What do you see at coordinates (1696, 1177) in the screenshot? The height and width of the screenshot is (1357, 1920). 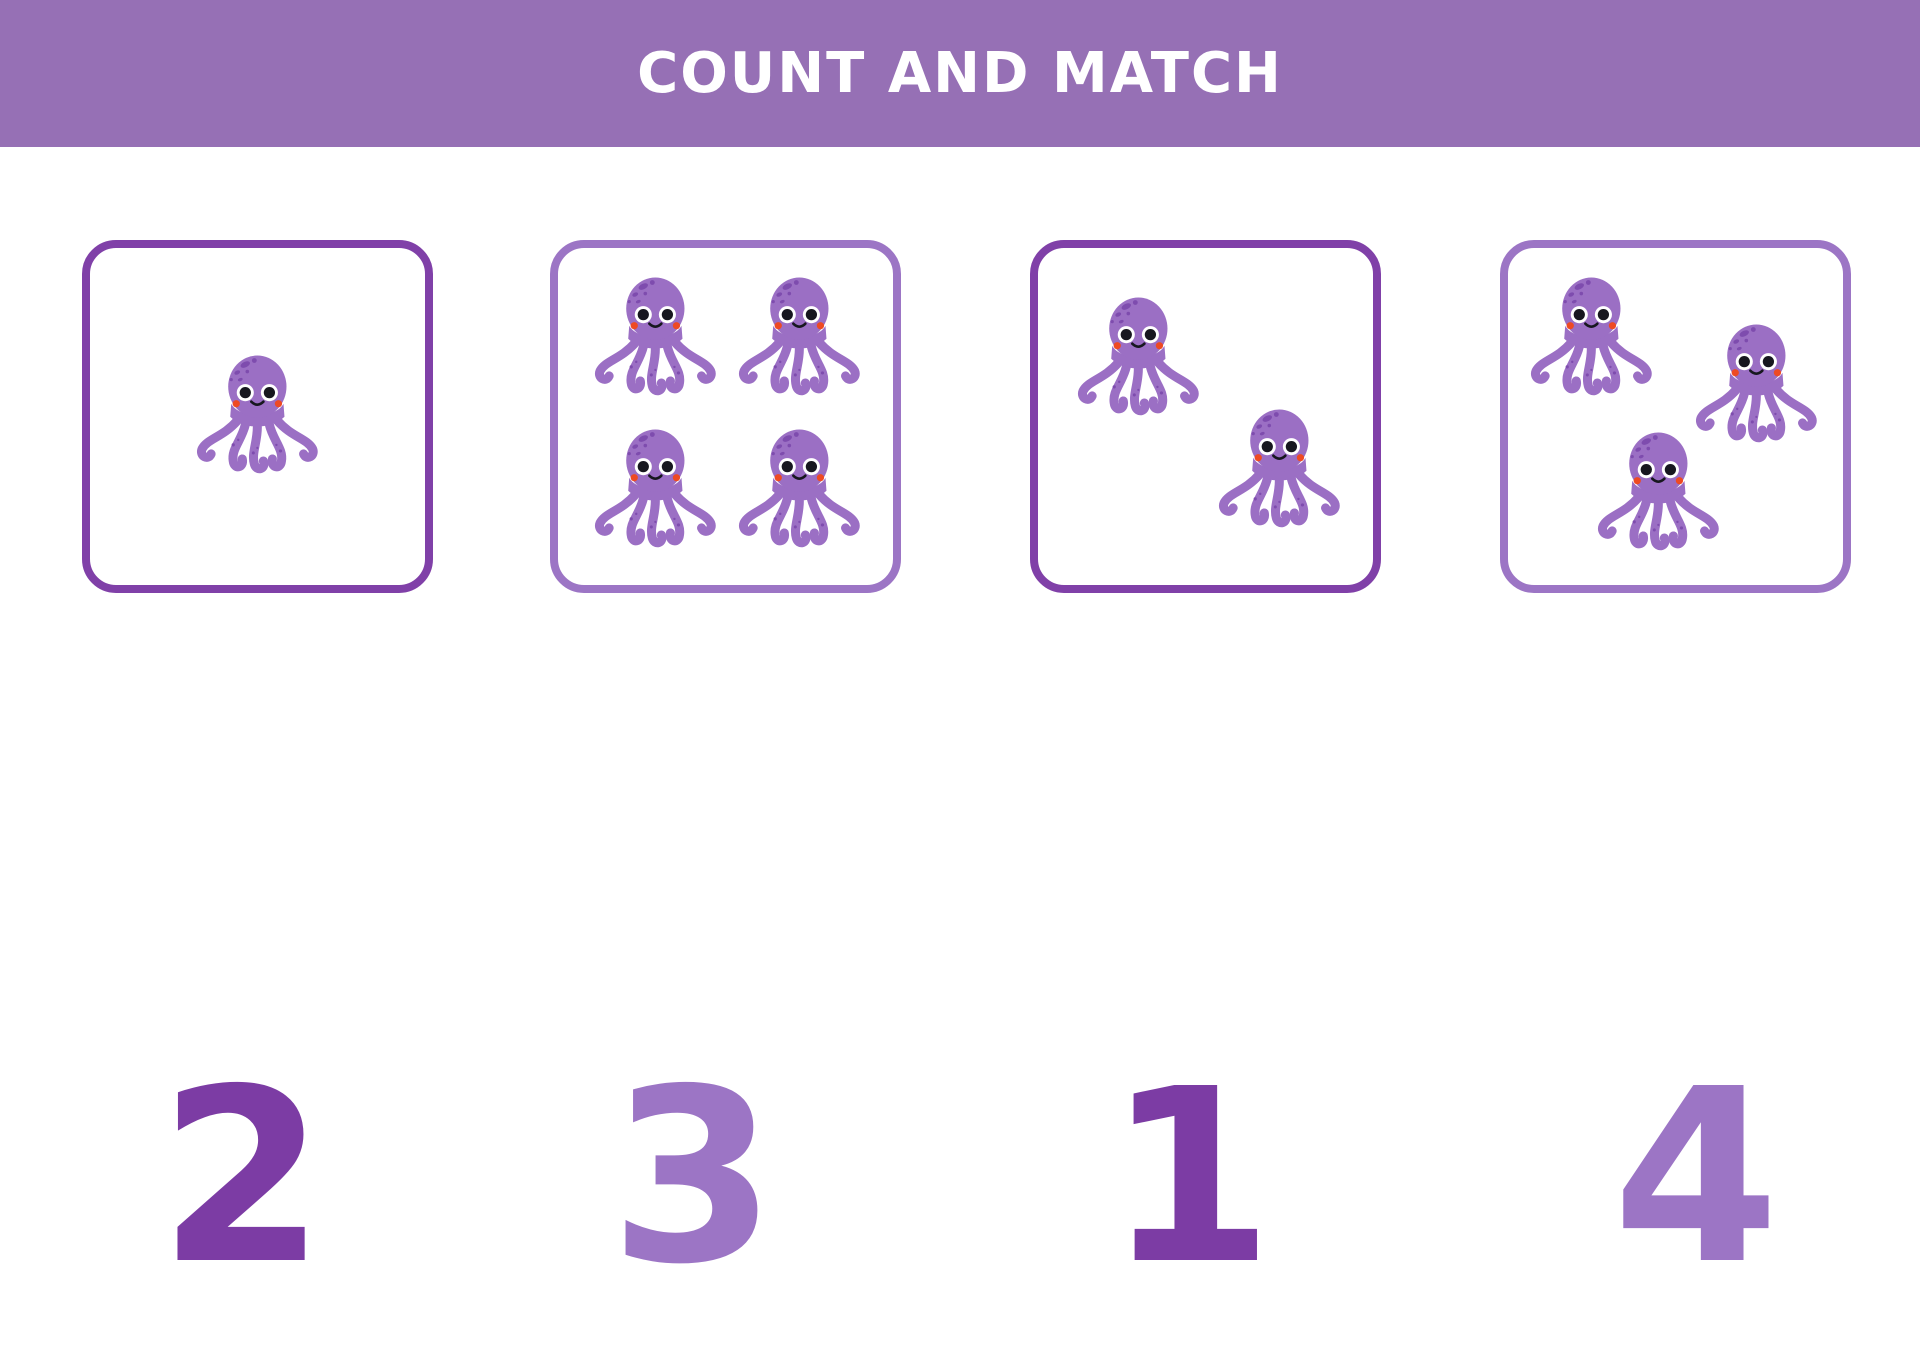 I see `answer-number-slot-4: 4` at bounding box center [1696, 1177].